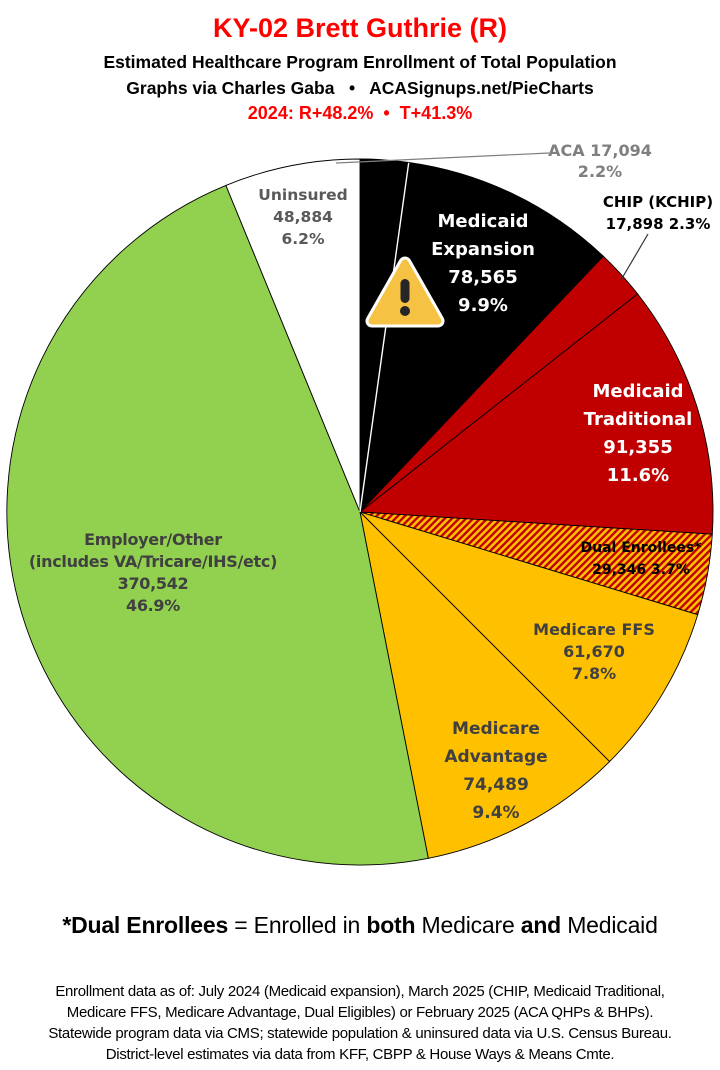 This screenshot has height=1070, width=720. I want to click on pie-slice-medicare-advantage, so click(485, 684).